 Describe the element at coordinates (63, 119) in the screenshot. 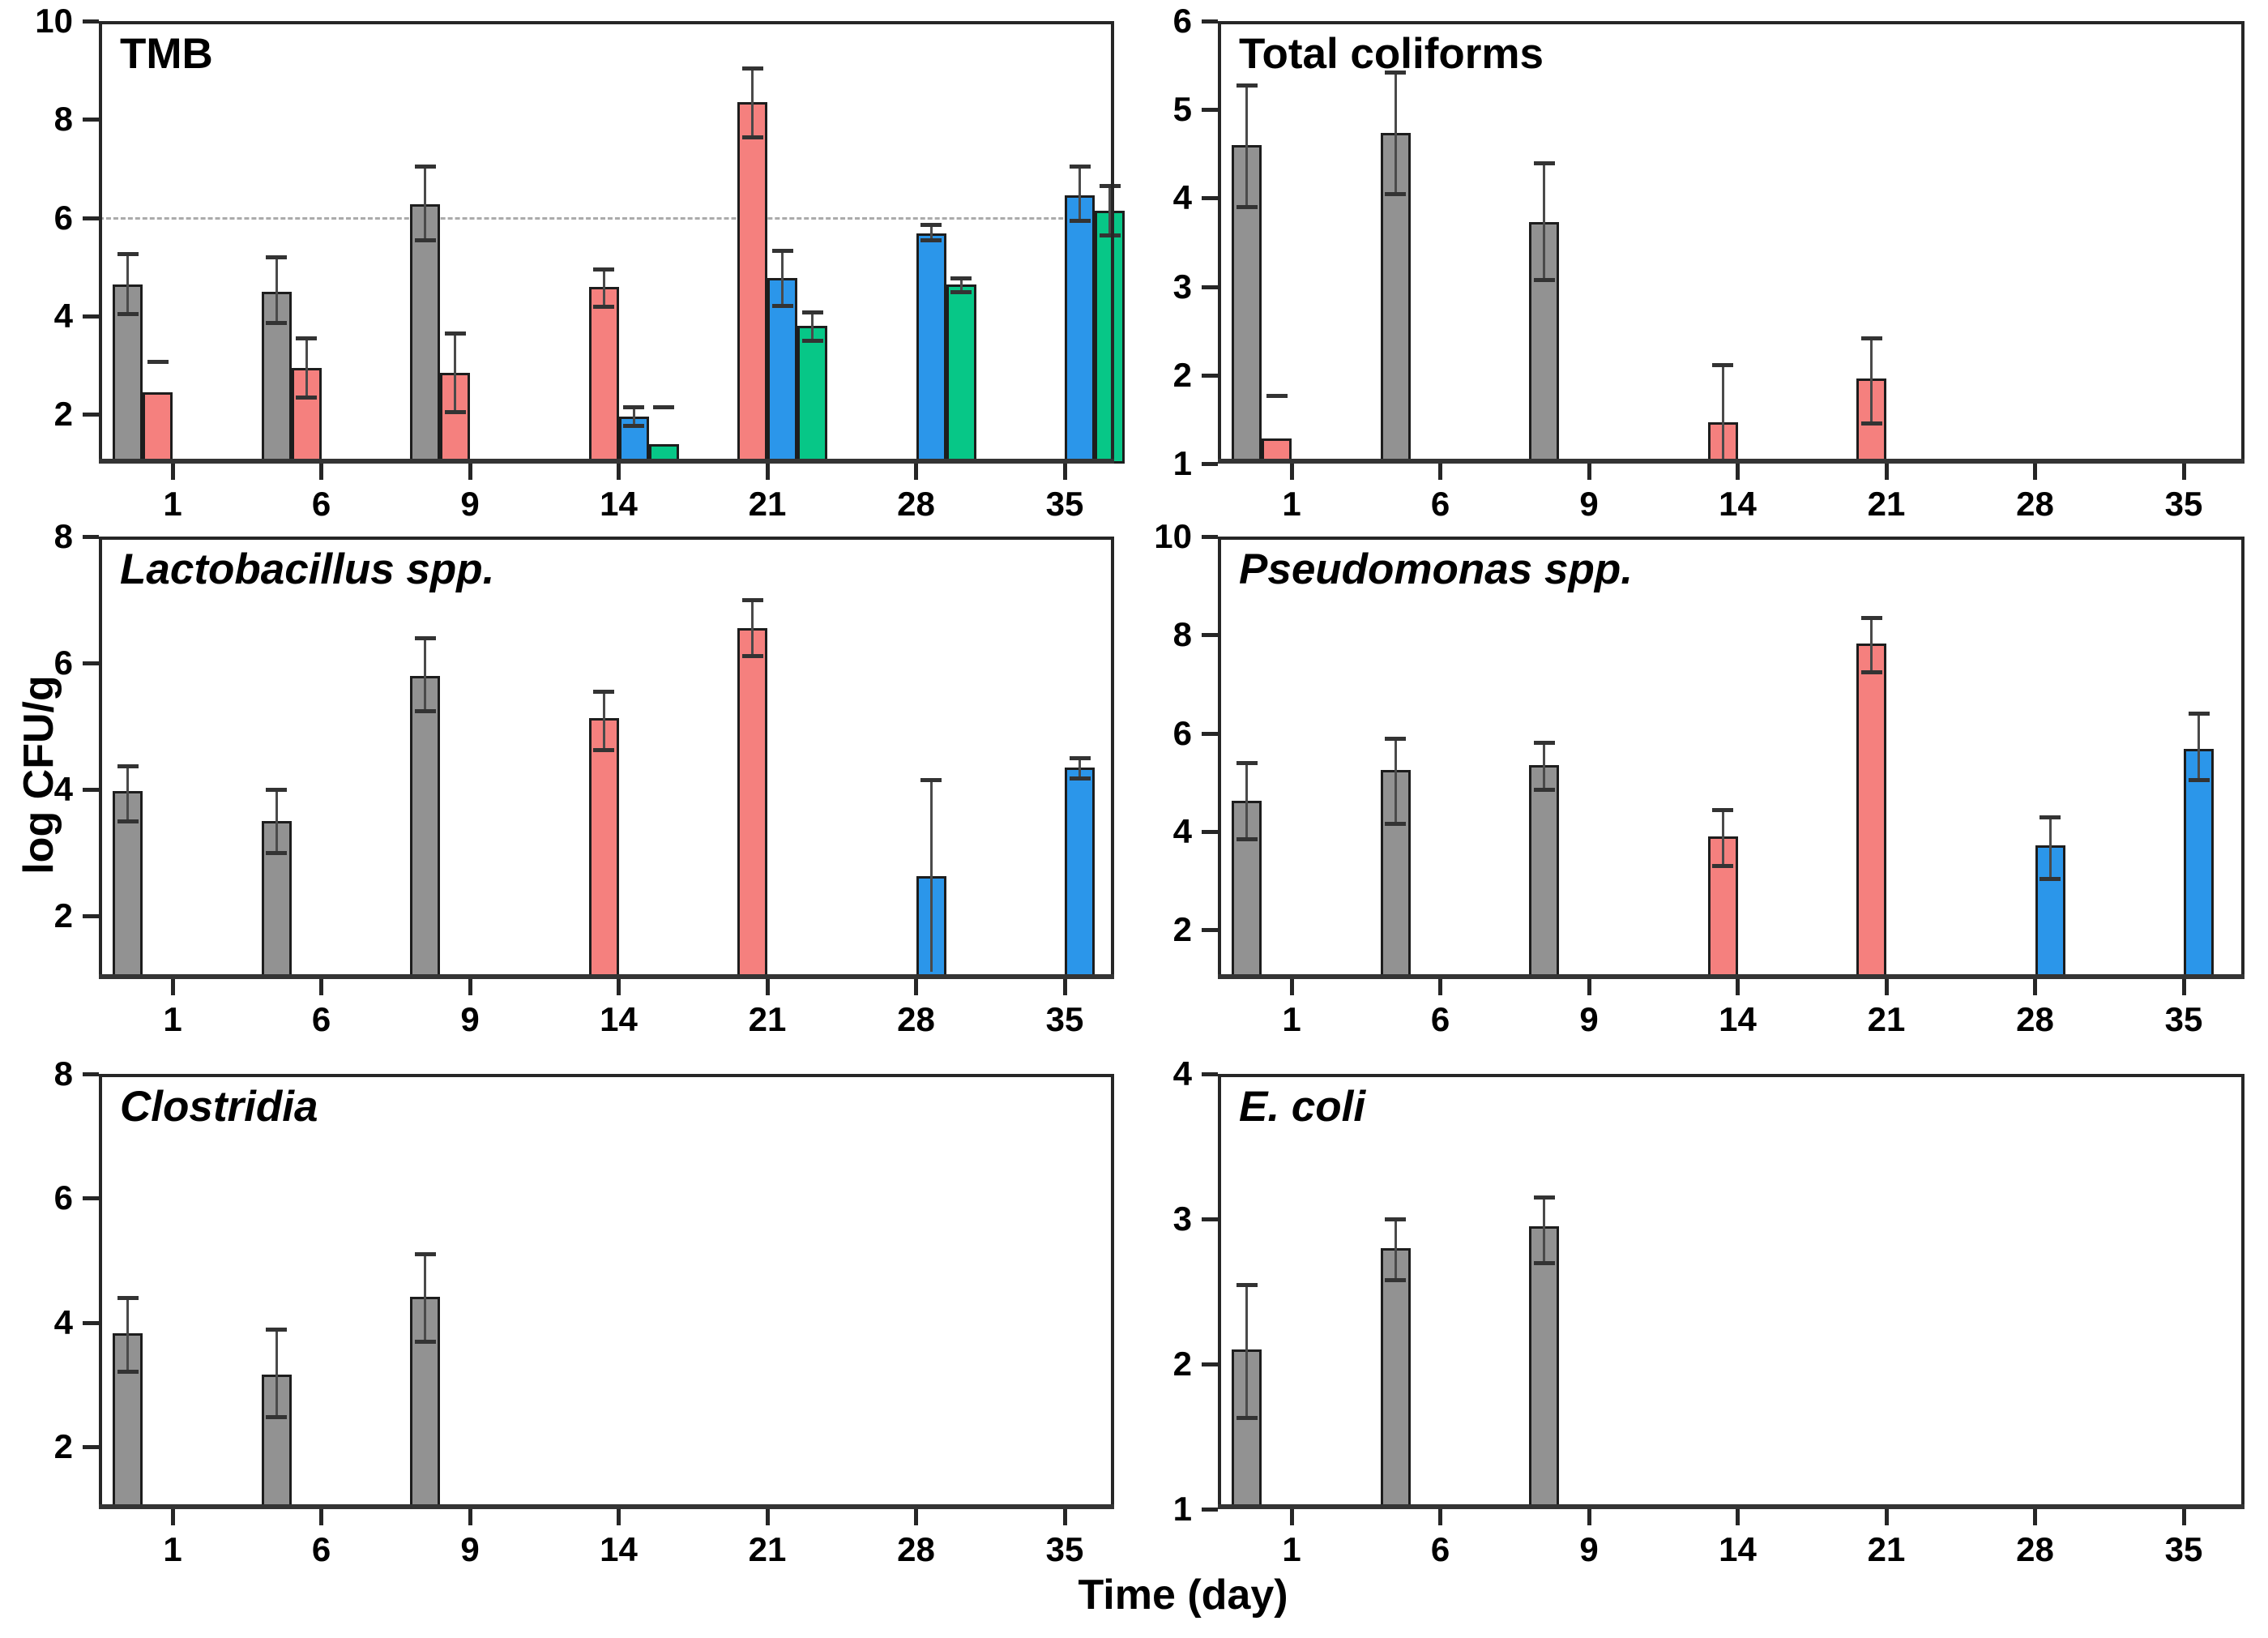

I see `y-tick-label: 8` at that location.